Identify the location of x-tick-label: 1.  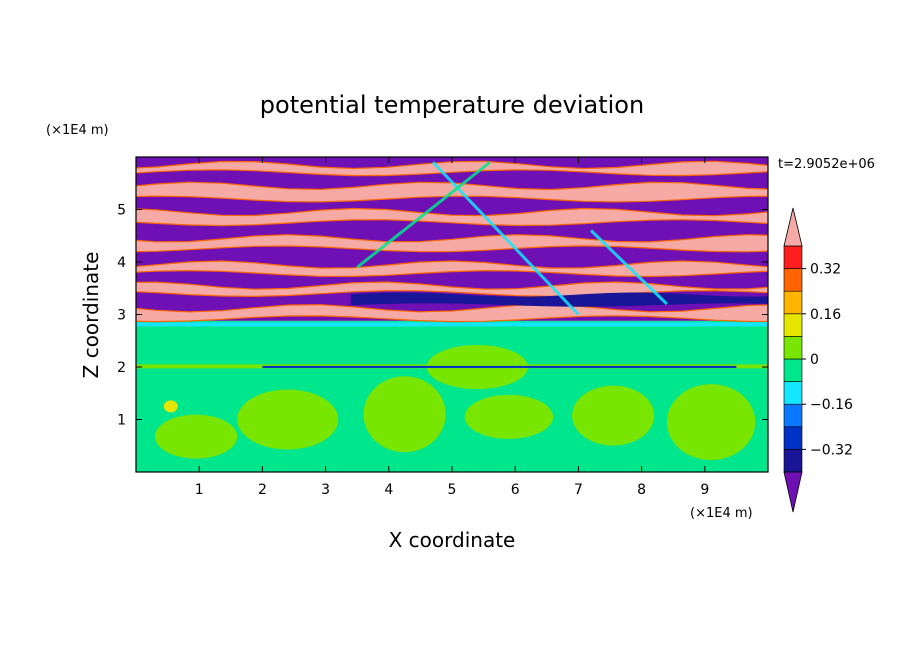
(199, 490).